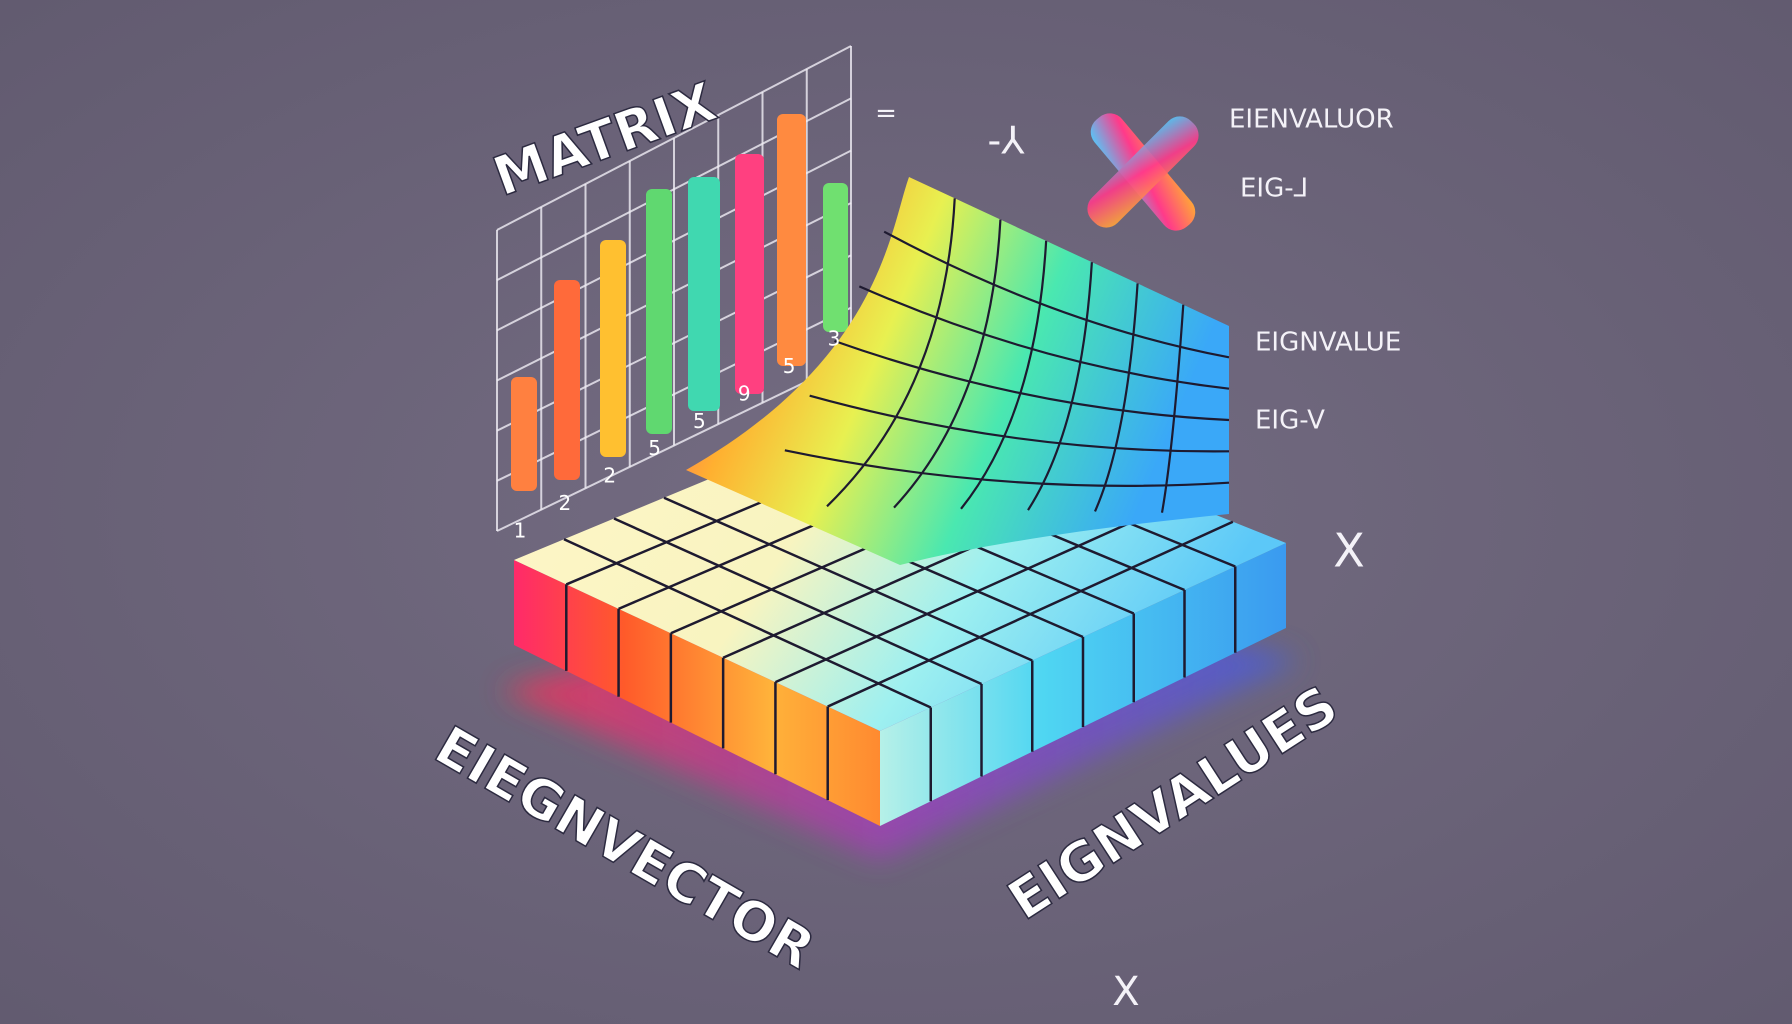 Image resolution: width=1792 pixels, height=1024 pixels. I want to click on minus-symbol: -⅄, so click(1007, 141).